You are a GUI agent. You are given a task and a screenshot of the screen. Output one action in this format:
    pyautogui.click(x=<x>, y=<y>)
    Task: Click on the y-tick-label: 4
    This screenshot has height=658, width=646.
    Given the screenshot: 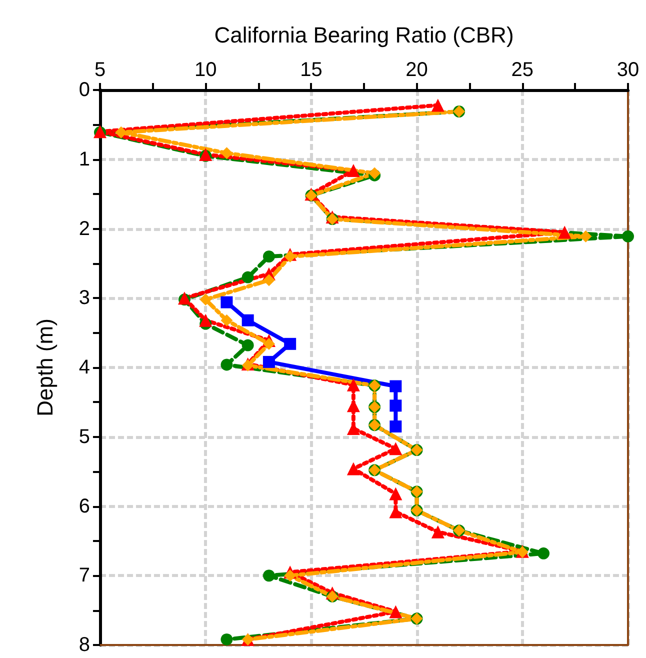 What is the action you would take?
    pyautogui.click(x=84, y=367)
    